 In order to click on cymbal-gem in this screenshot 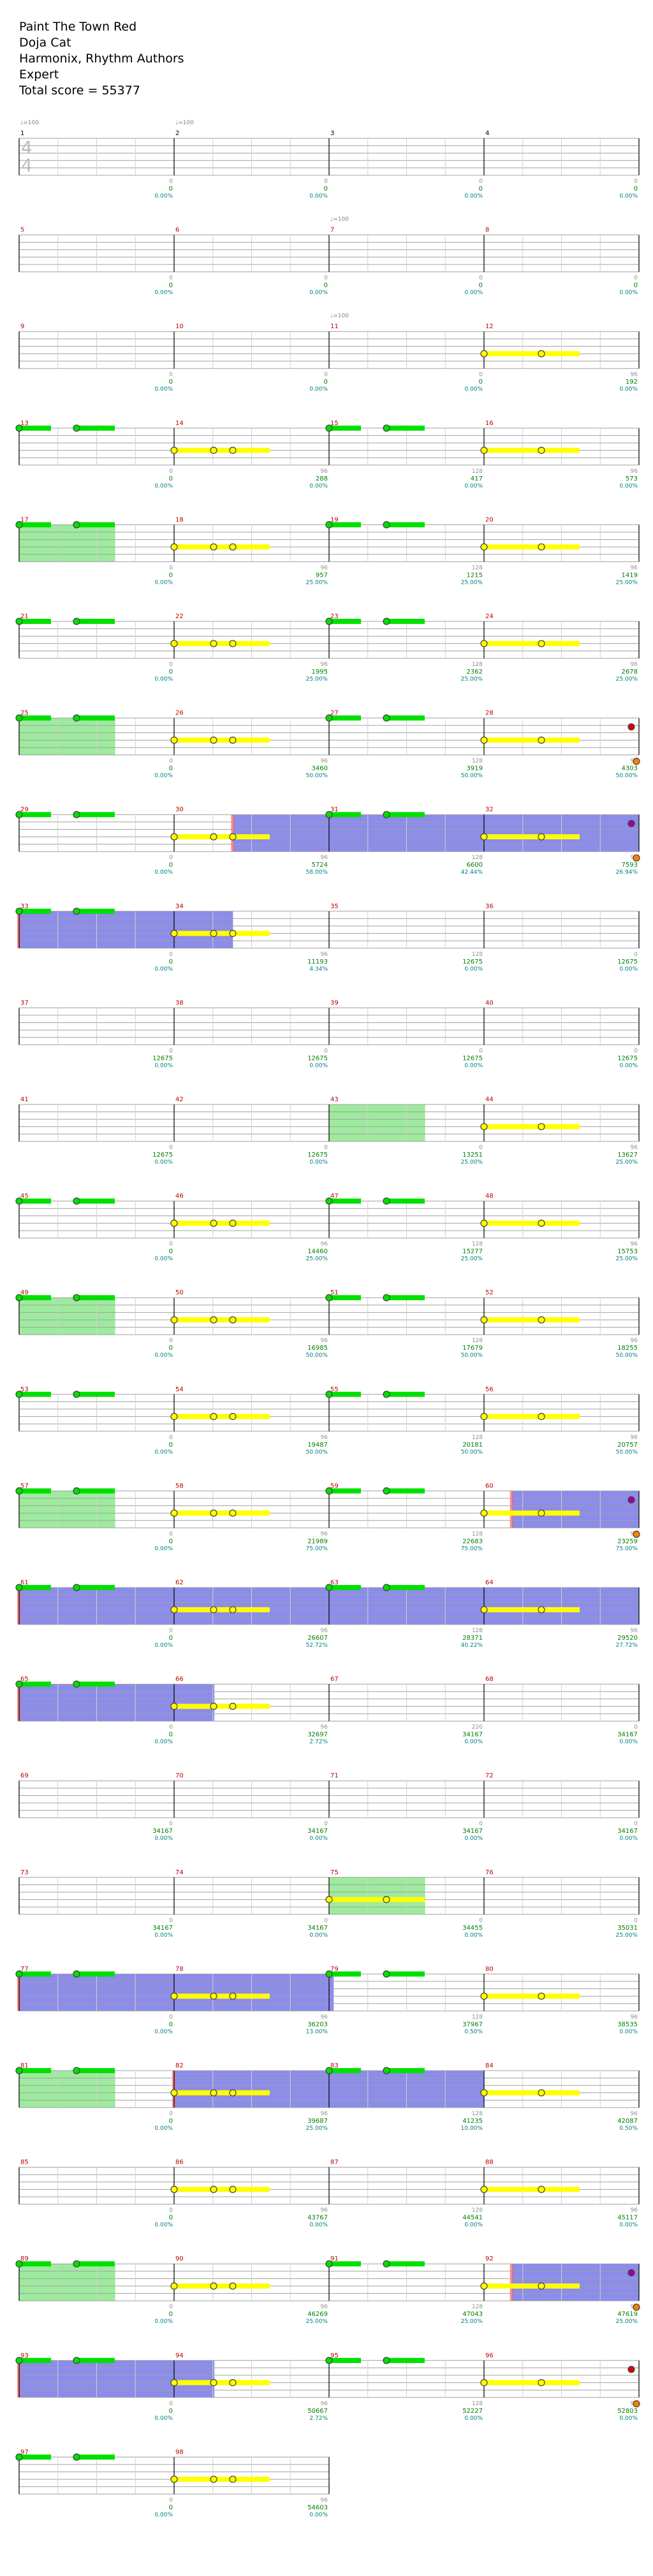, I will do `click(636, 761)`.